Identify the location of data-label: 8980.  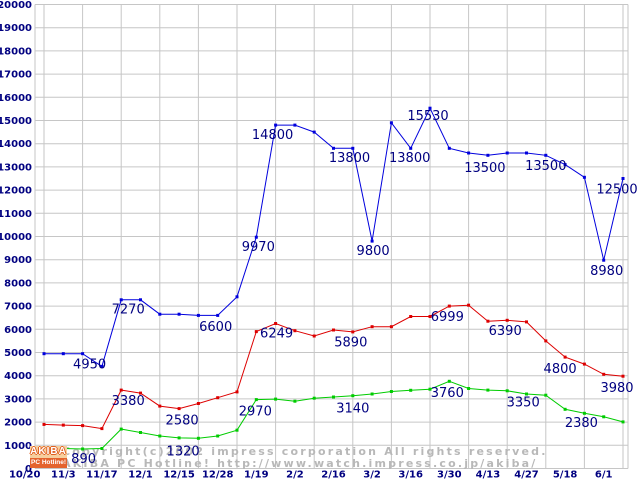
(606, 271).